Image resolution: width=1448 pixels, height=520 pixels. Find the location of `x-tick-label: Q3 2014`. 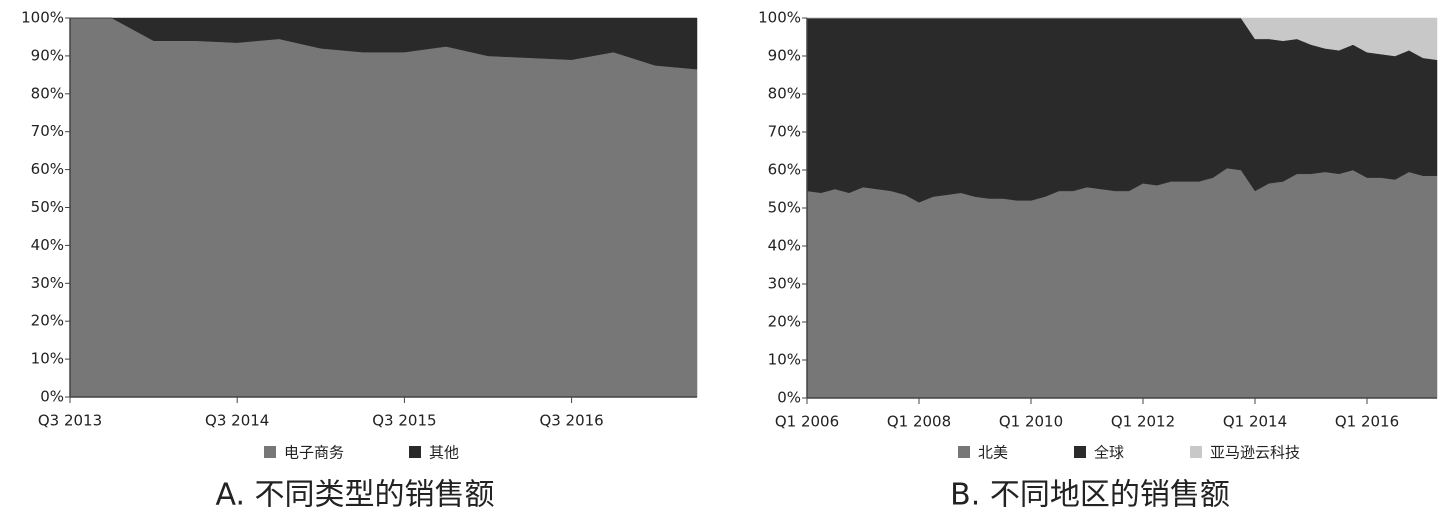

x-tick-label: Q3 2014 is located at coordinates (237, 421).